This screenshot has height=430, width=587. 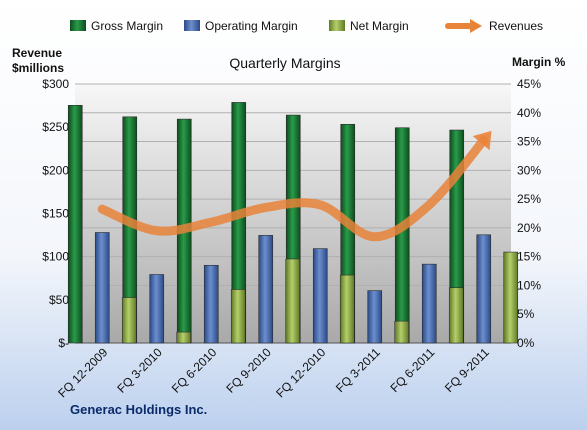 What do you see at coordinates (539, 62) in the screenshot?
I see `right-axis-title: Margin %` at bounding box center [539, 62].